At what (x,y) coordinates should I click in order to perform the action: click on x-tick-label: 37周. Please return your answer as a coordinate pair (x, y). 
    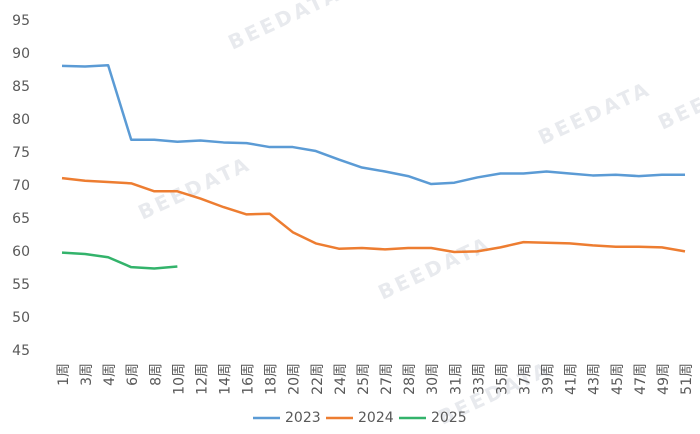
    Looking at the image, I should click on (525, 379).